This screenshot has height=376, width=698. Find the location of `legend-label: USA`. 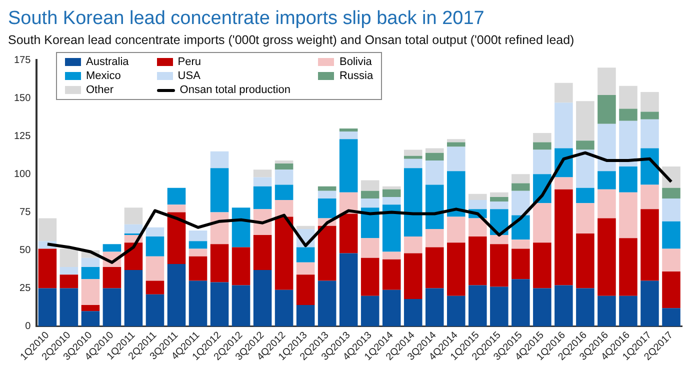

legend-label: USA is located at coordinates (189, 76).